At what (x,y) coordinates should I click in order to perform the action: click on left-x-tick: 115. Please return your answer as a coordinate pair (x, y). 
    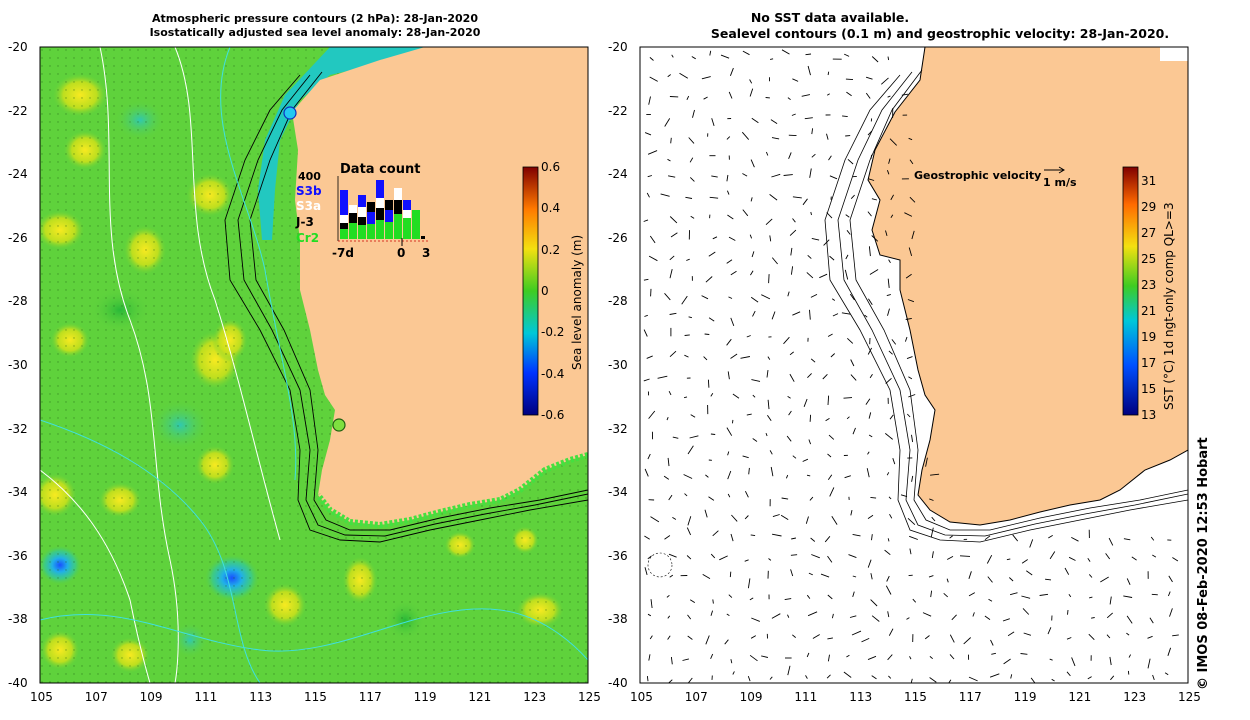
    Looking at the image, I should click on (315, 697).